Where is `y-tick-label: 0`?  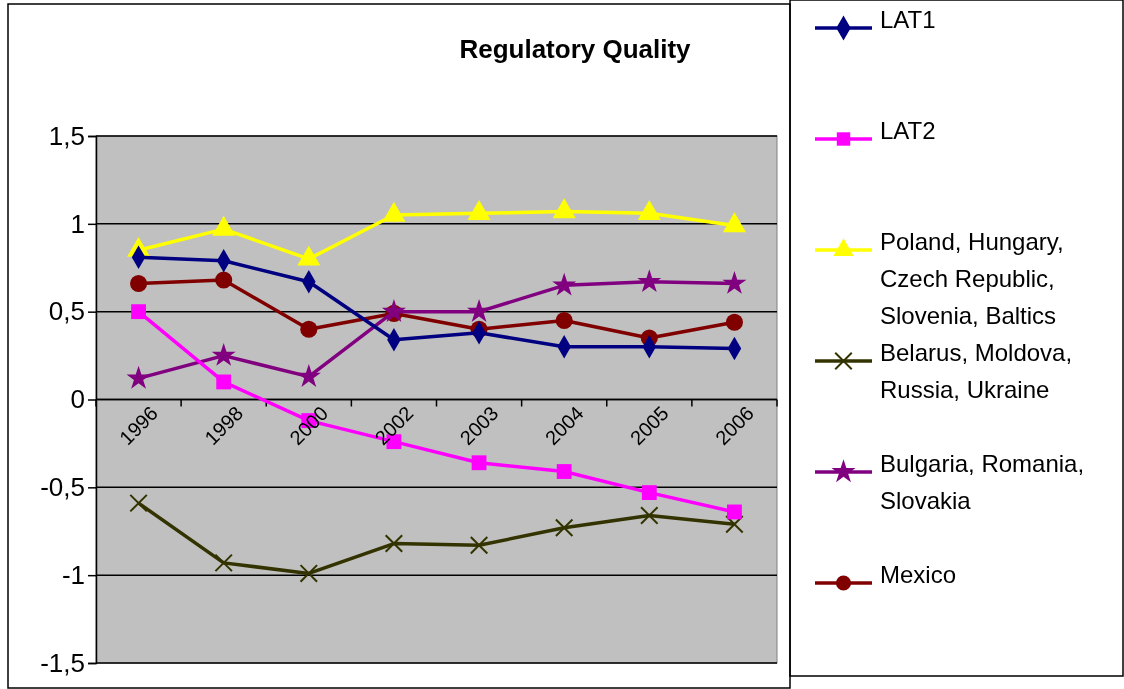
y-tick-label: 0 is located at coordinates (77, 399).